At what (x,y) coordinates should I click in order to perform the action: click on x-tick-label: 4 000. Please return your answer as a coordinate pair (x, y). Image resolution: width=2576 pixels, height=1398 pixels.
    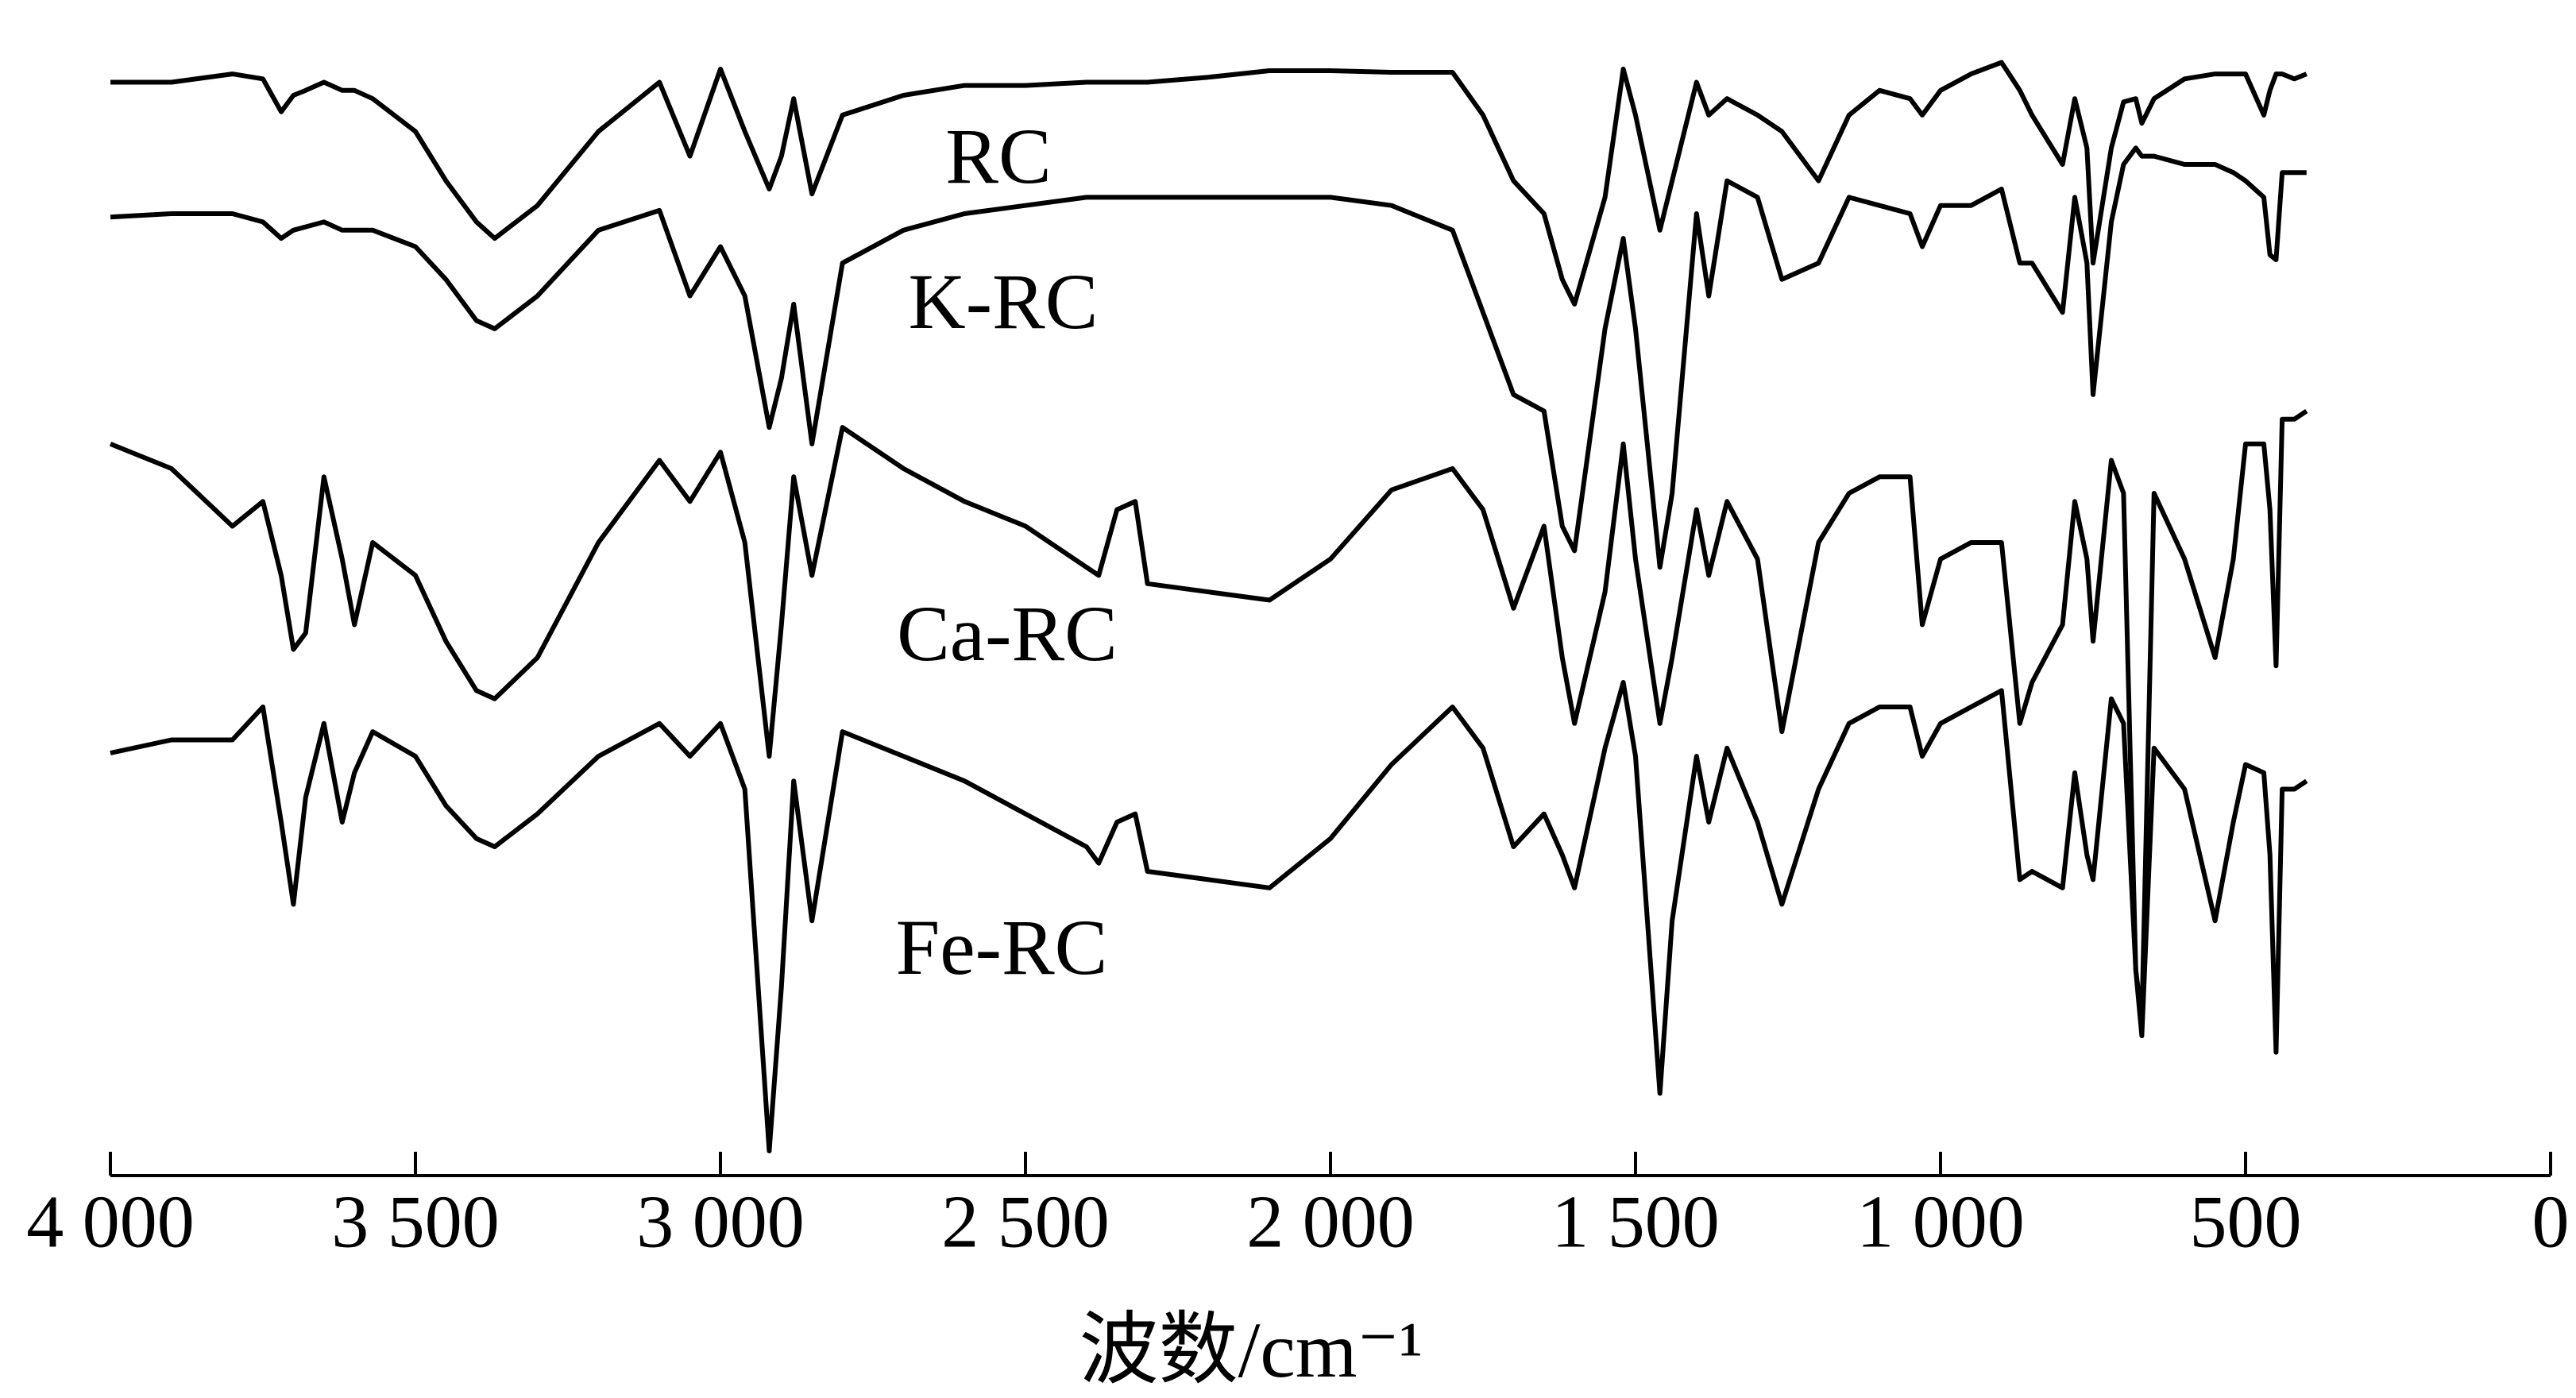
    Looking at the image, I should click on (110, 1222).